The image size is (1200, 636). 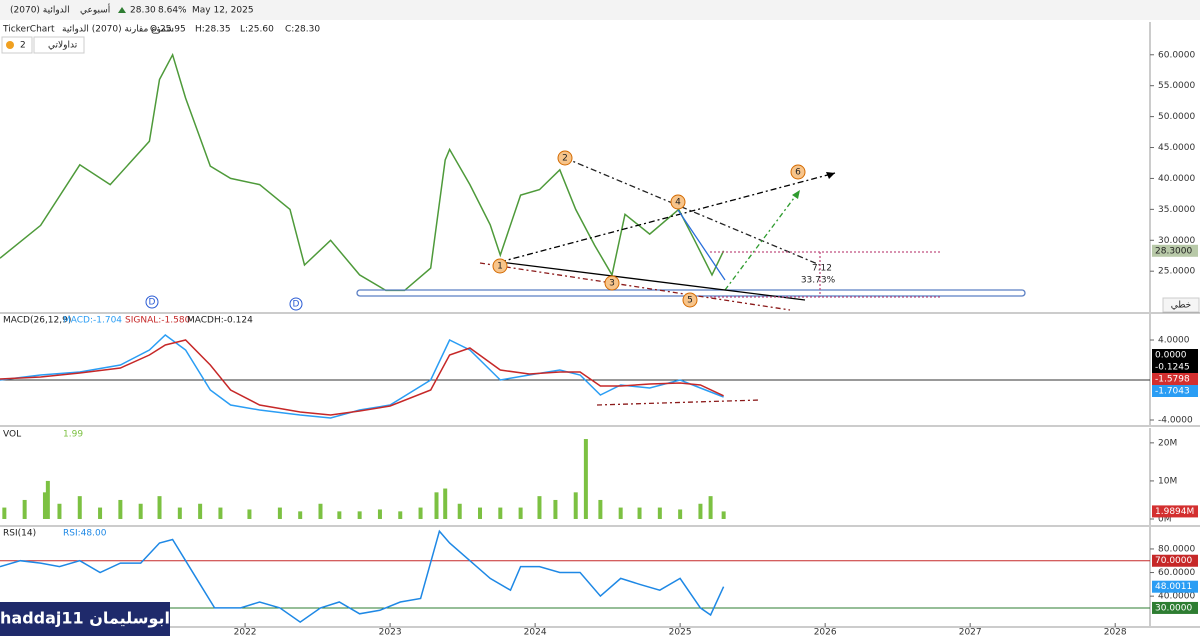 What do you see at coordinates (535, 632) in the screenshot?
I see `x-tick-label: 2024` at bounding box center [535, 632].